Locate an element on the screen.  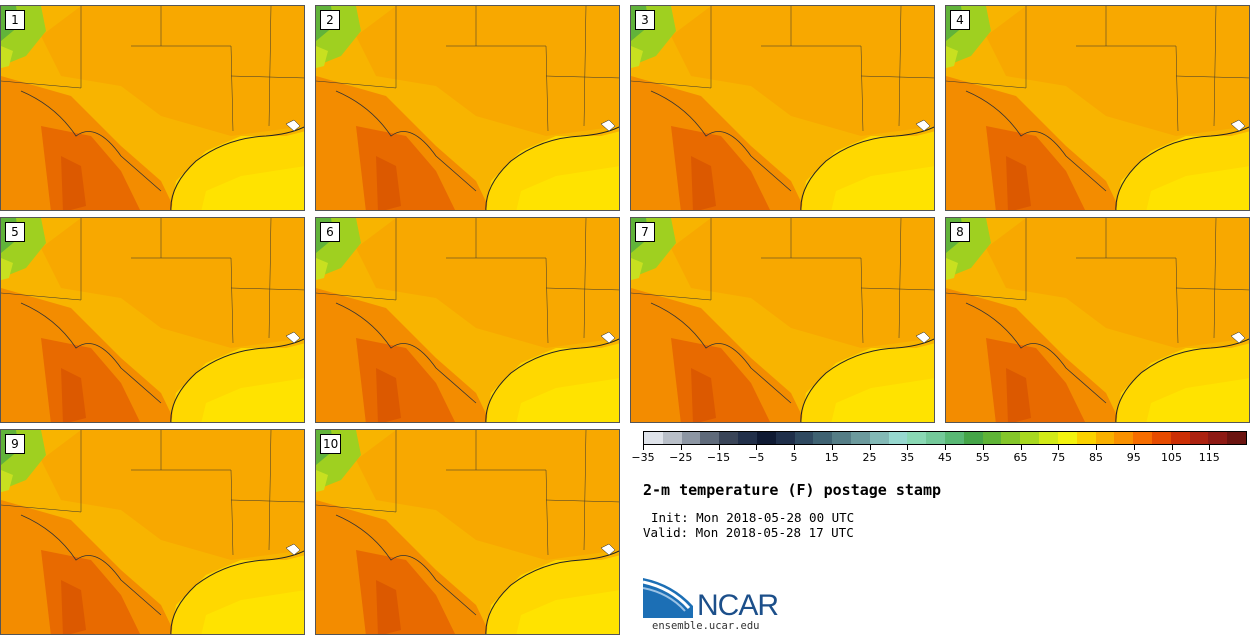
colorbar-tick-label: −35 is located at coordinates (643, 457).